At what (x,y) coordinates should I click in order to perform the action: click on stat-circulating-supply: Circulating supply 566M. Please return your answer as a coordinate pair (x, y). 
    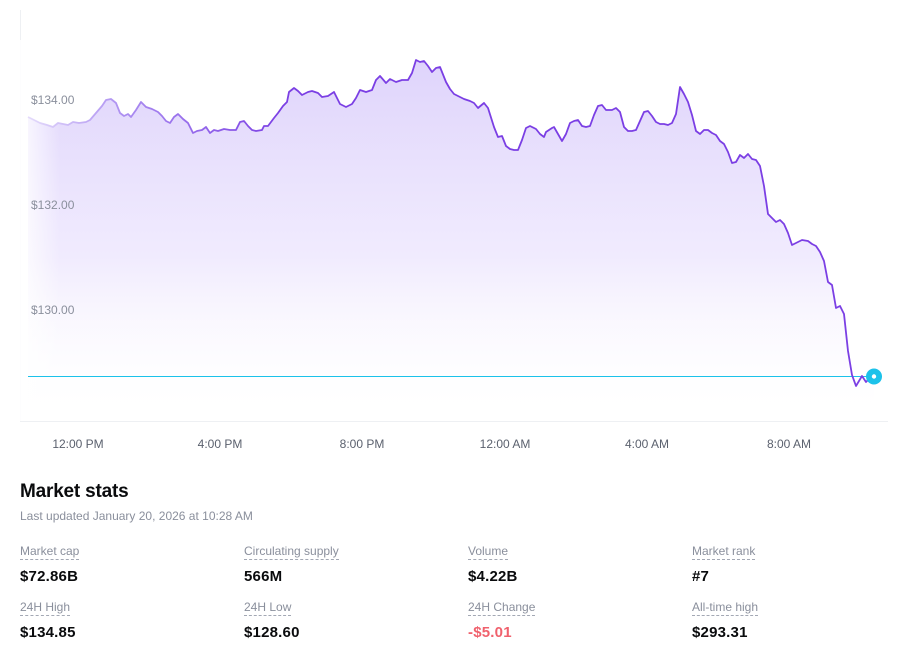
    Looking at the image, I should click on (356, 563).